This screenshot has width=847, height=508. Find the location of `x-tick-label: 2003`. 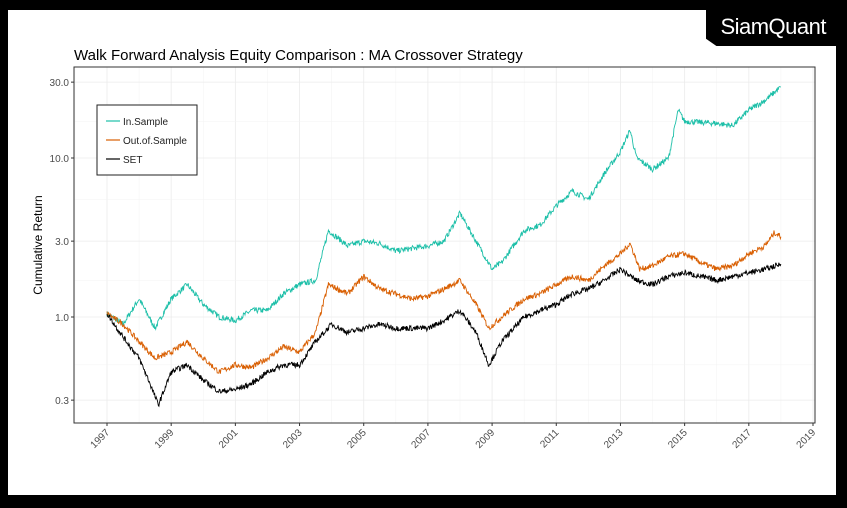

x-tick-label: 2003 is located at coordinates (293, 439).